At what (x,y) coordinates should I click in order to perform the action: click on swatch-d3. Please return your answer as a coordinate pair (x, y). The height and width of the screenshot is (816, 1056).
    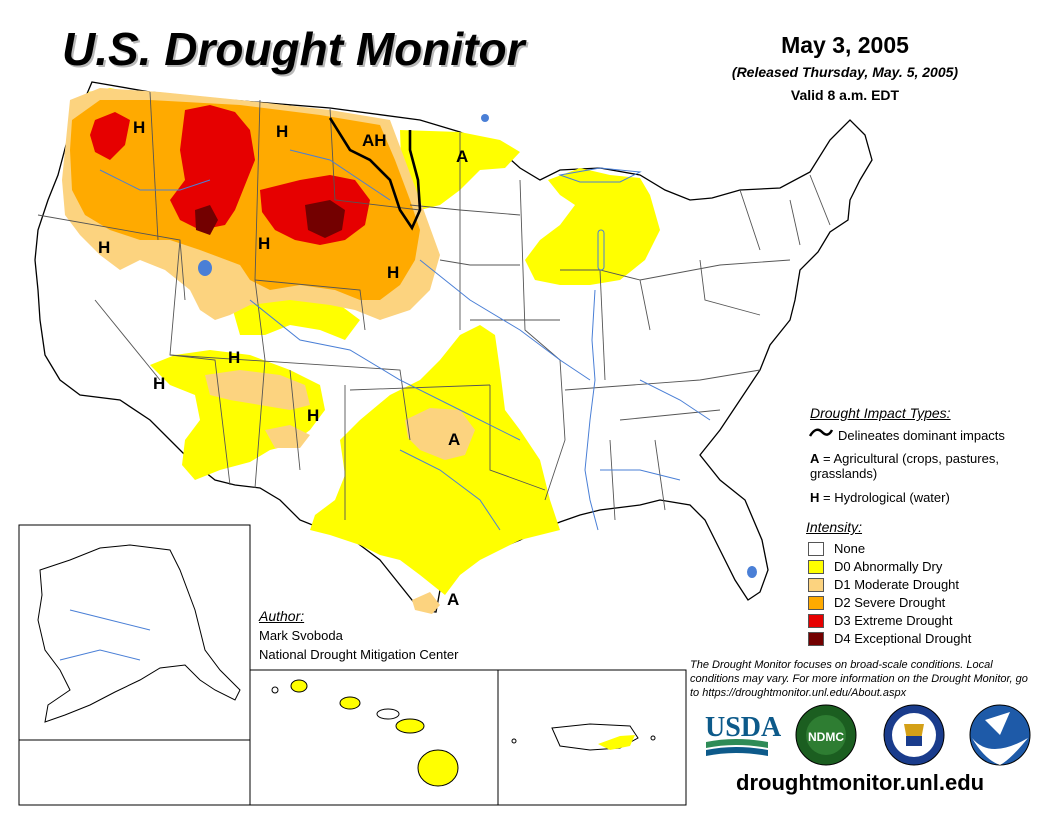
    Looking at the image, I should click on (816, 621).